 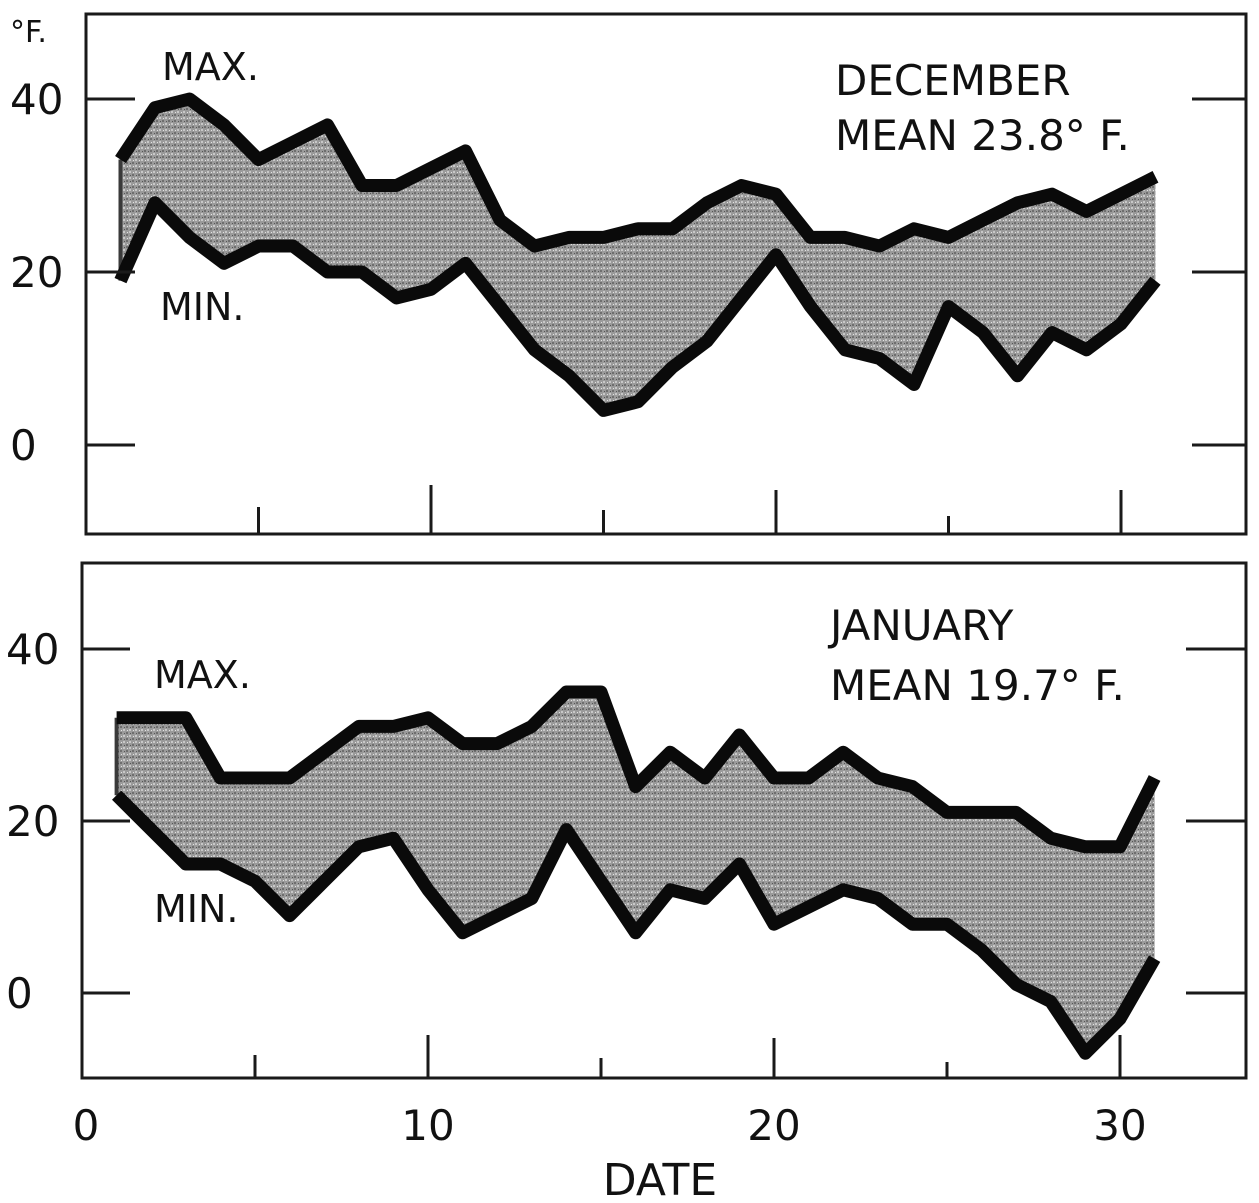 What do you see at coordinates (982, 135) in the screenshot?
I see `december-mean: MEAN 23.8° F.` at bounding box center [982, 135].